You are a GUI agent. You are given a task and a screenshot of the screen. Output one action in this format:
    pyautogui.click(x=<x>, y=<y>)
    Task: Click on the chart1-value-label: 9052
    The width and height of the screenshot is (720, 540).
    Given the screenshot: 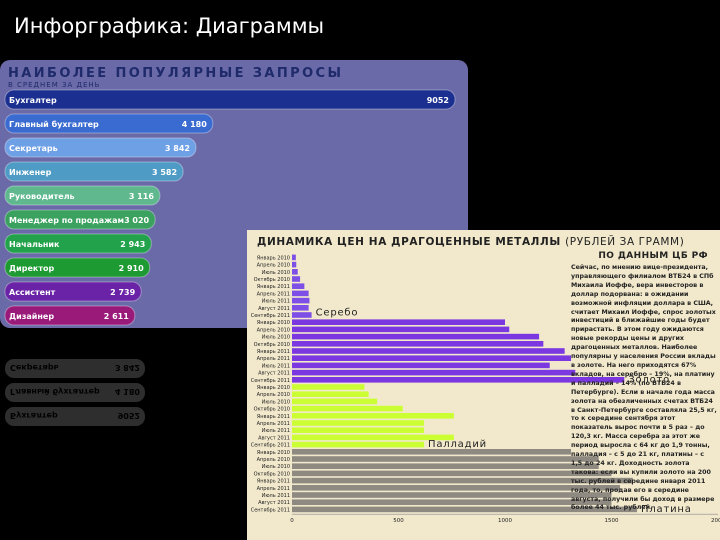 What is the action you would take?
    pyautogui.click(x=438, y=100)
    